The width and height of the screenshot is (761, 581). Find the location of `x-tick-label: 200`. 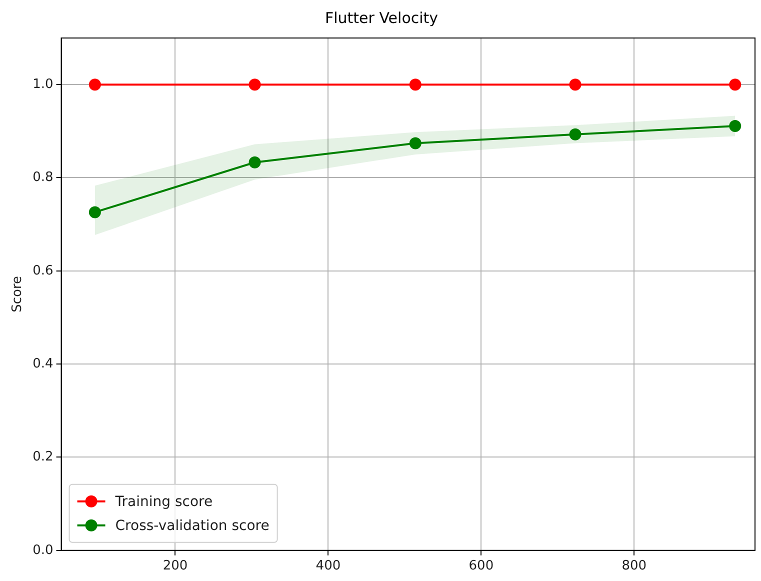

x-tick-label: 200 is located at coordinates (175, 566).